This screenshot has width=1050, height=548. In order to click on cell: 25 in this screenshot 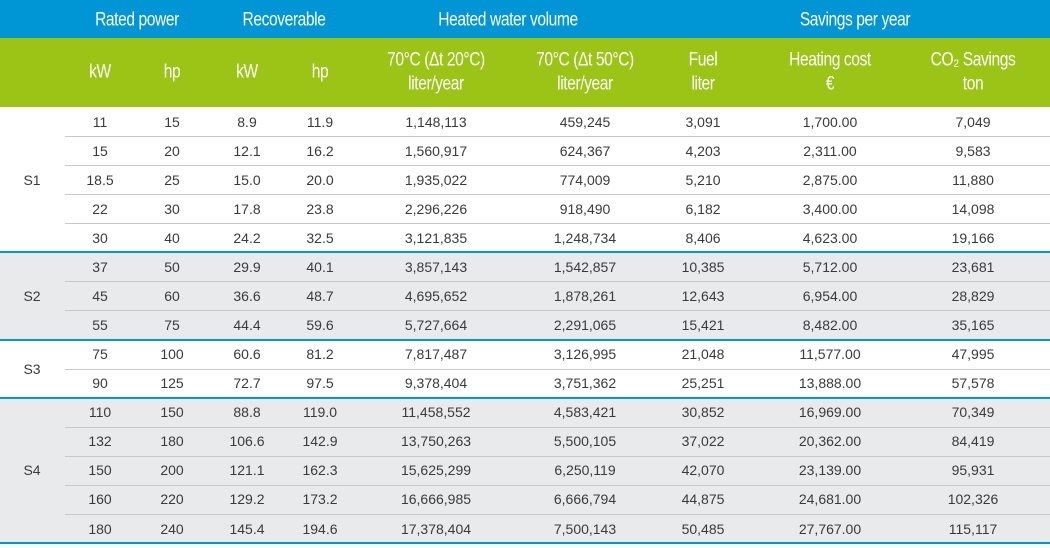, I will do `click(172, 179)`.